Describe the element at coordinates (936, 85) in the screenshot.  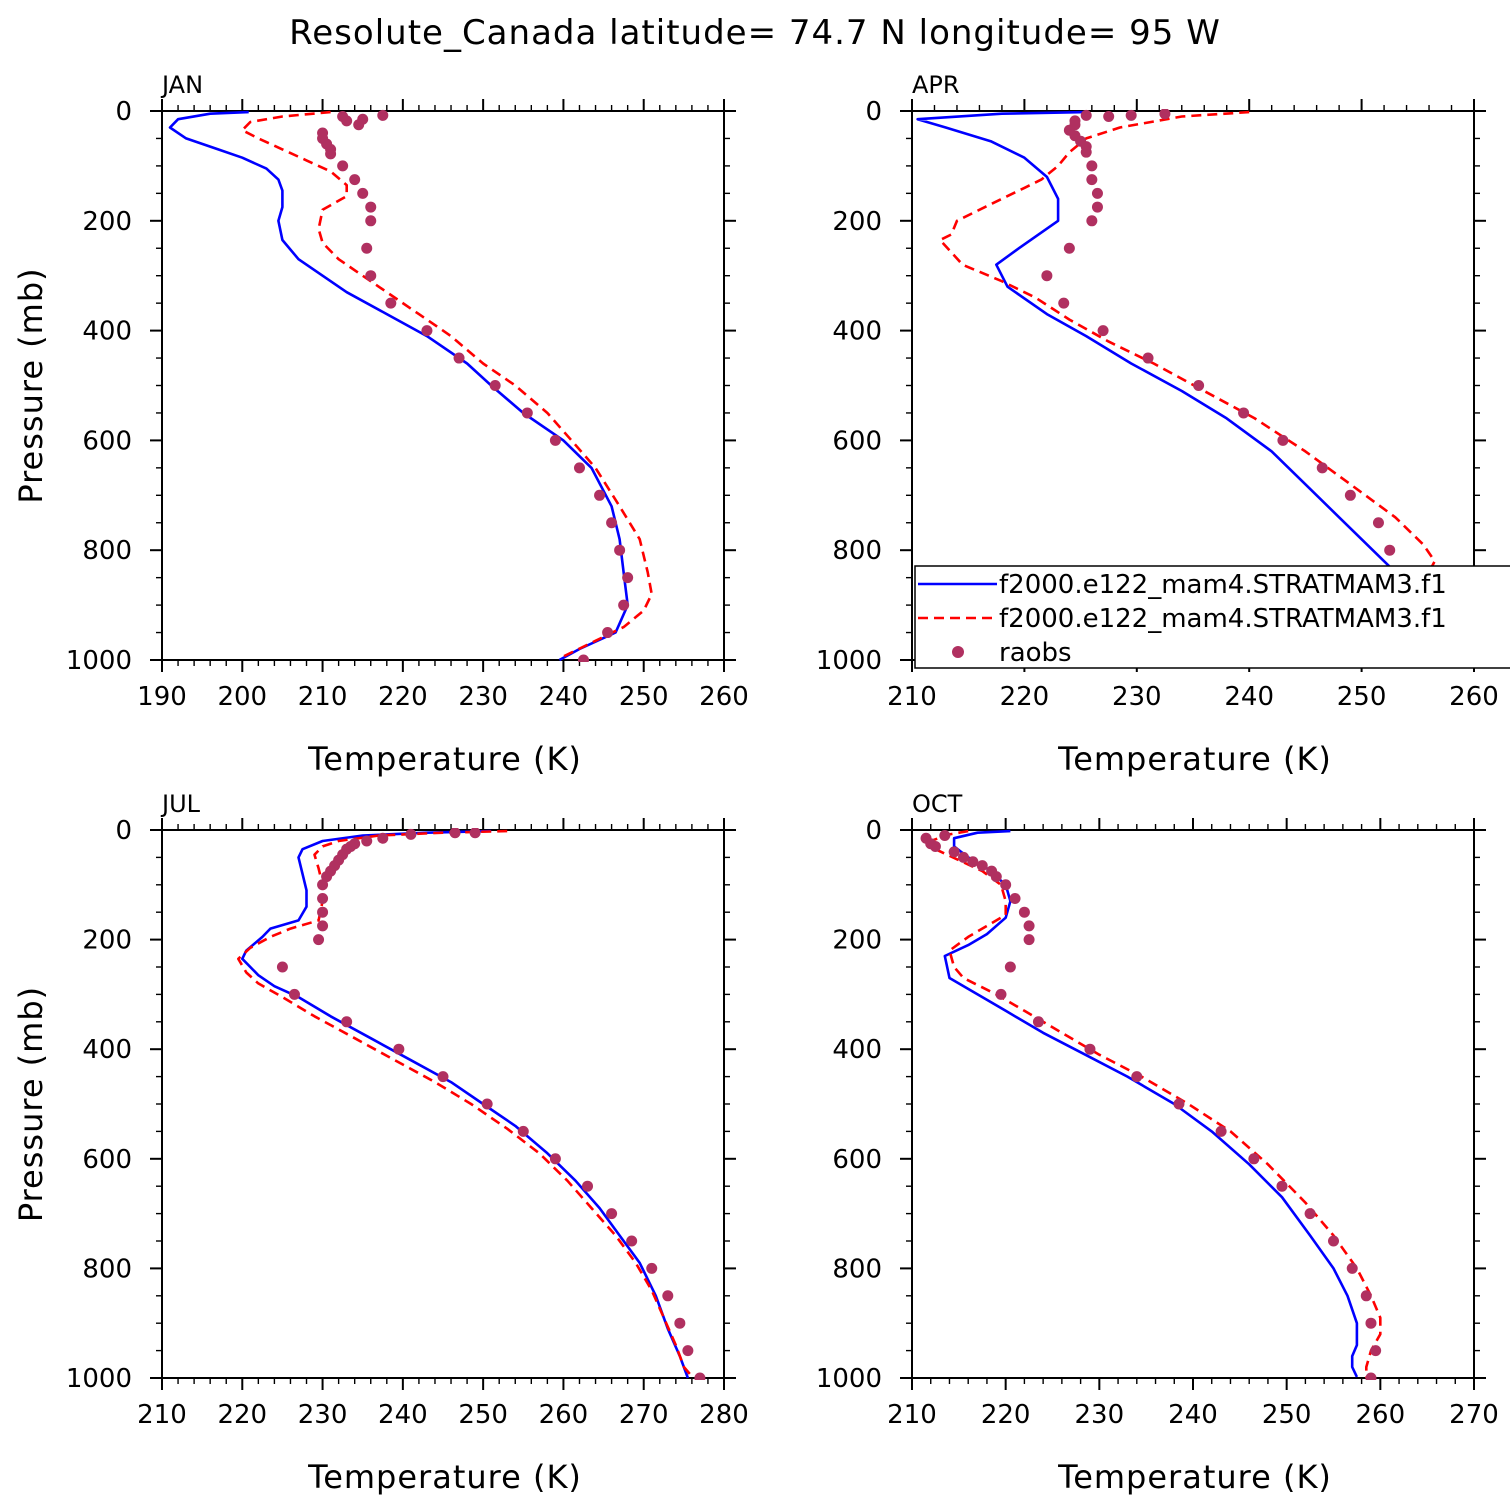
I see `panel-label-apr: APR` at that location.